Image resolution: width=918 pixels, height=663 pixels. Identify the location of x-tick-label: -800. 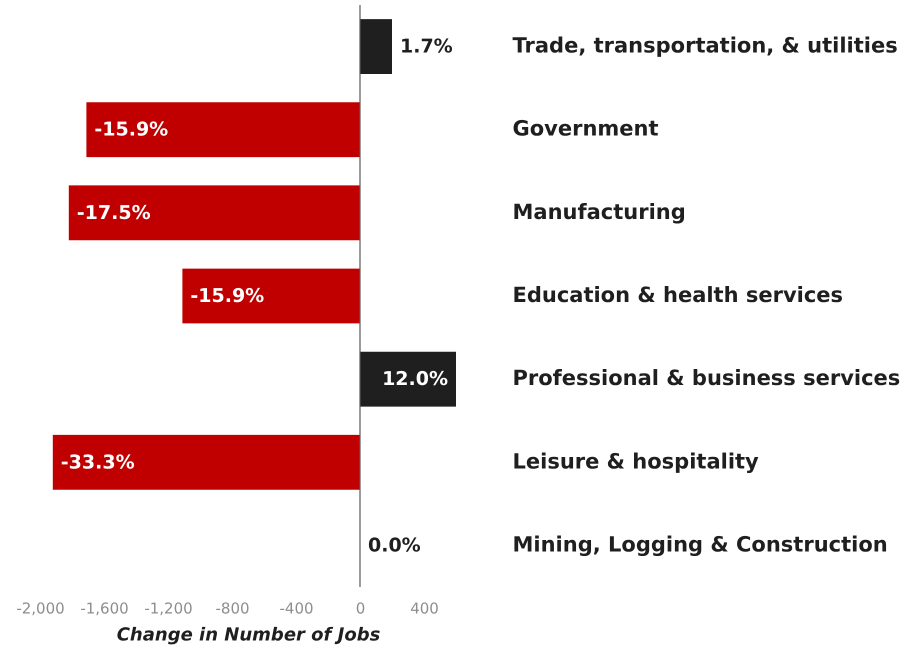
(232, 609).